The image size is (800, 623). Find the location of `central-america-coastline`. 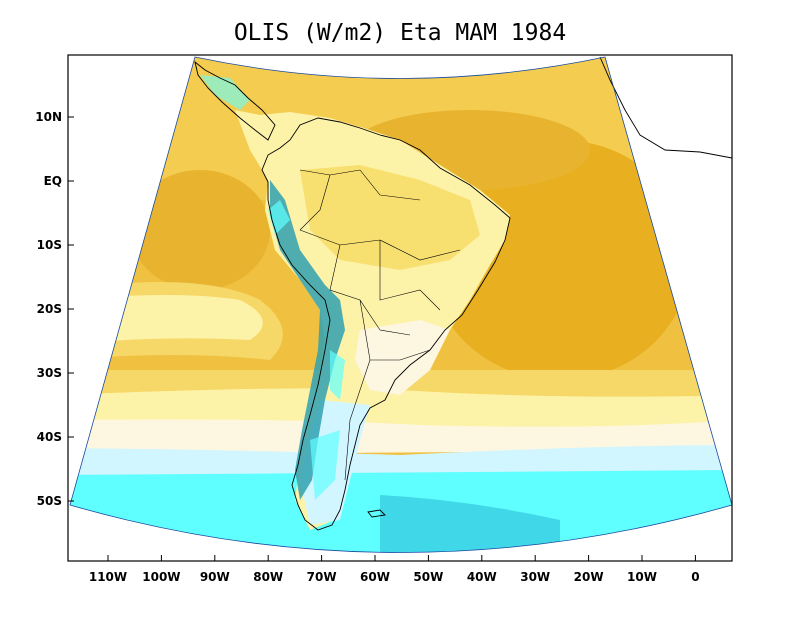

central-america-coastline is located at coordinates (235, 100).